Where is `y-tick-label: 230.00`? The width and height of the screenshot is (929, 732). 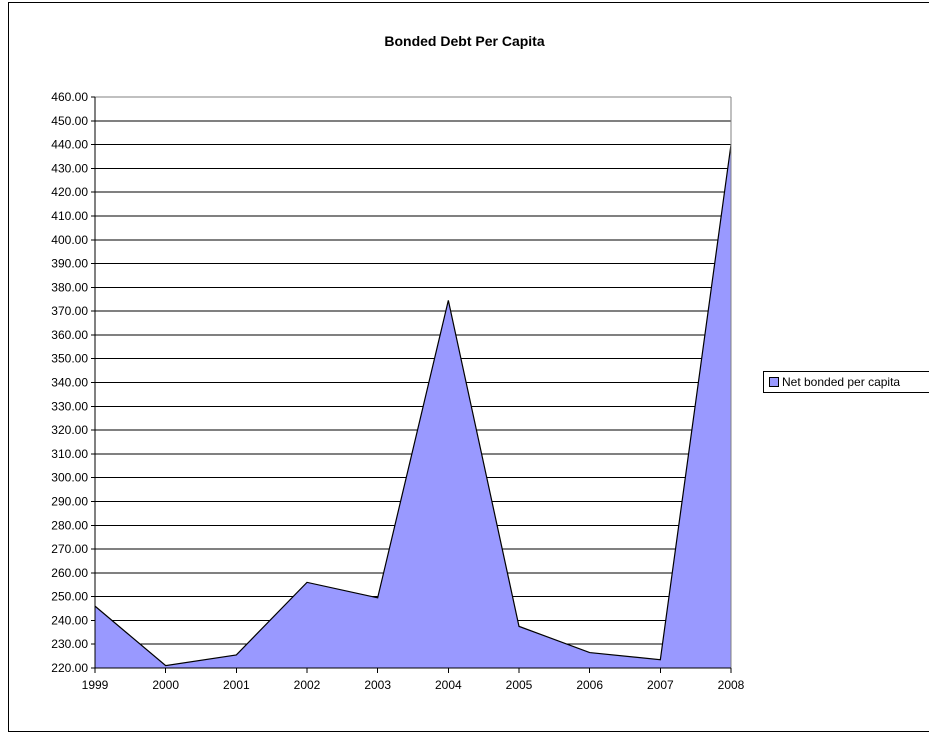
y-tick-label: 230.00 is located at coordinates (69, 644).